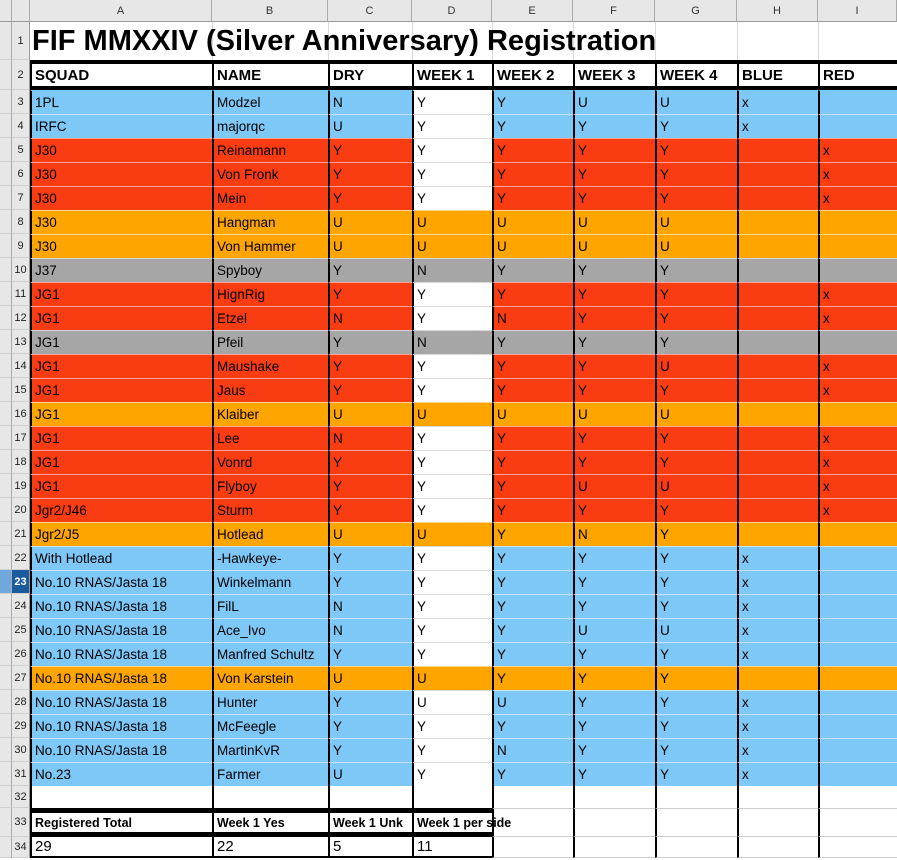  Describe the element at coordinates (121, 702) in the screenshot. I see `cell-a28: No.10 RNAS/Jasta 18` at that location.